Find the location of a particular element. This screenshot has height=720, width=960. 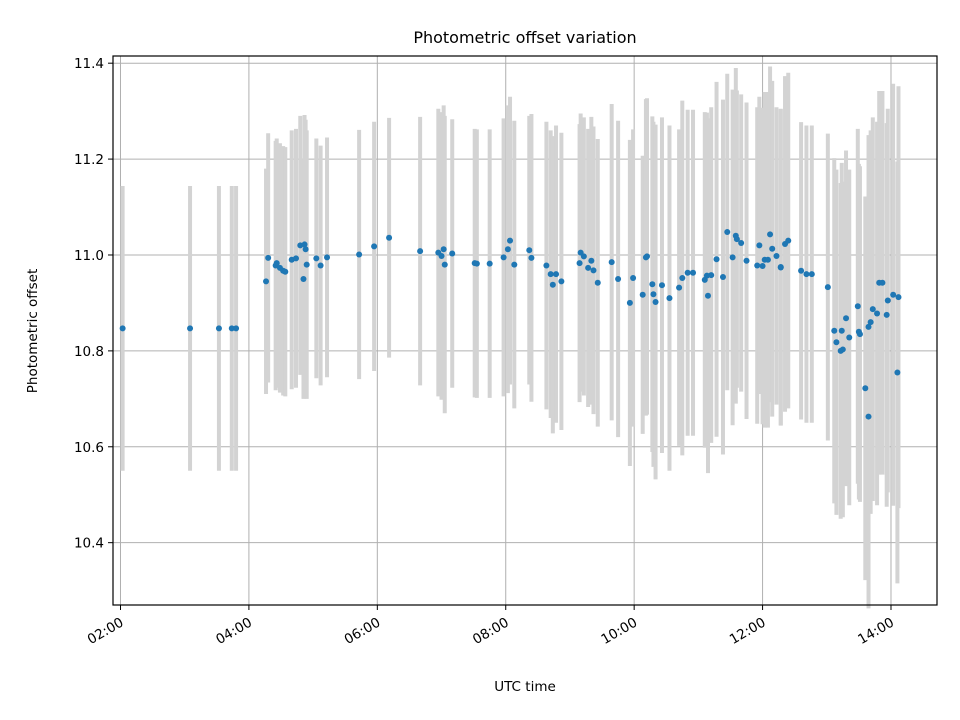

x-axis-label: UTC time is located at coordinates (525, 687).